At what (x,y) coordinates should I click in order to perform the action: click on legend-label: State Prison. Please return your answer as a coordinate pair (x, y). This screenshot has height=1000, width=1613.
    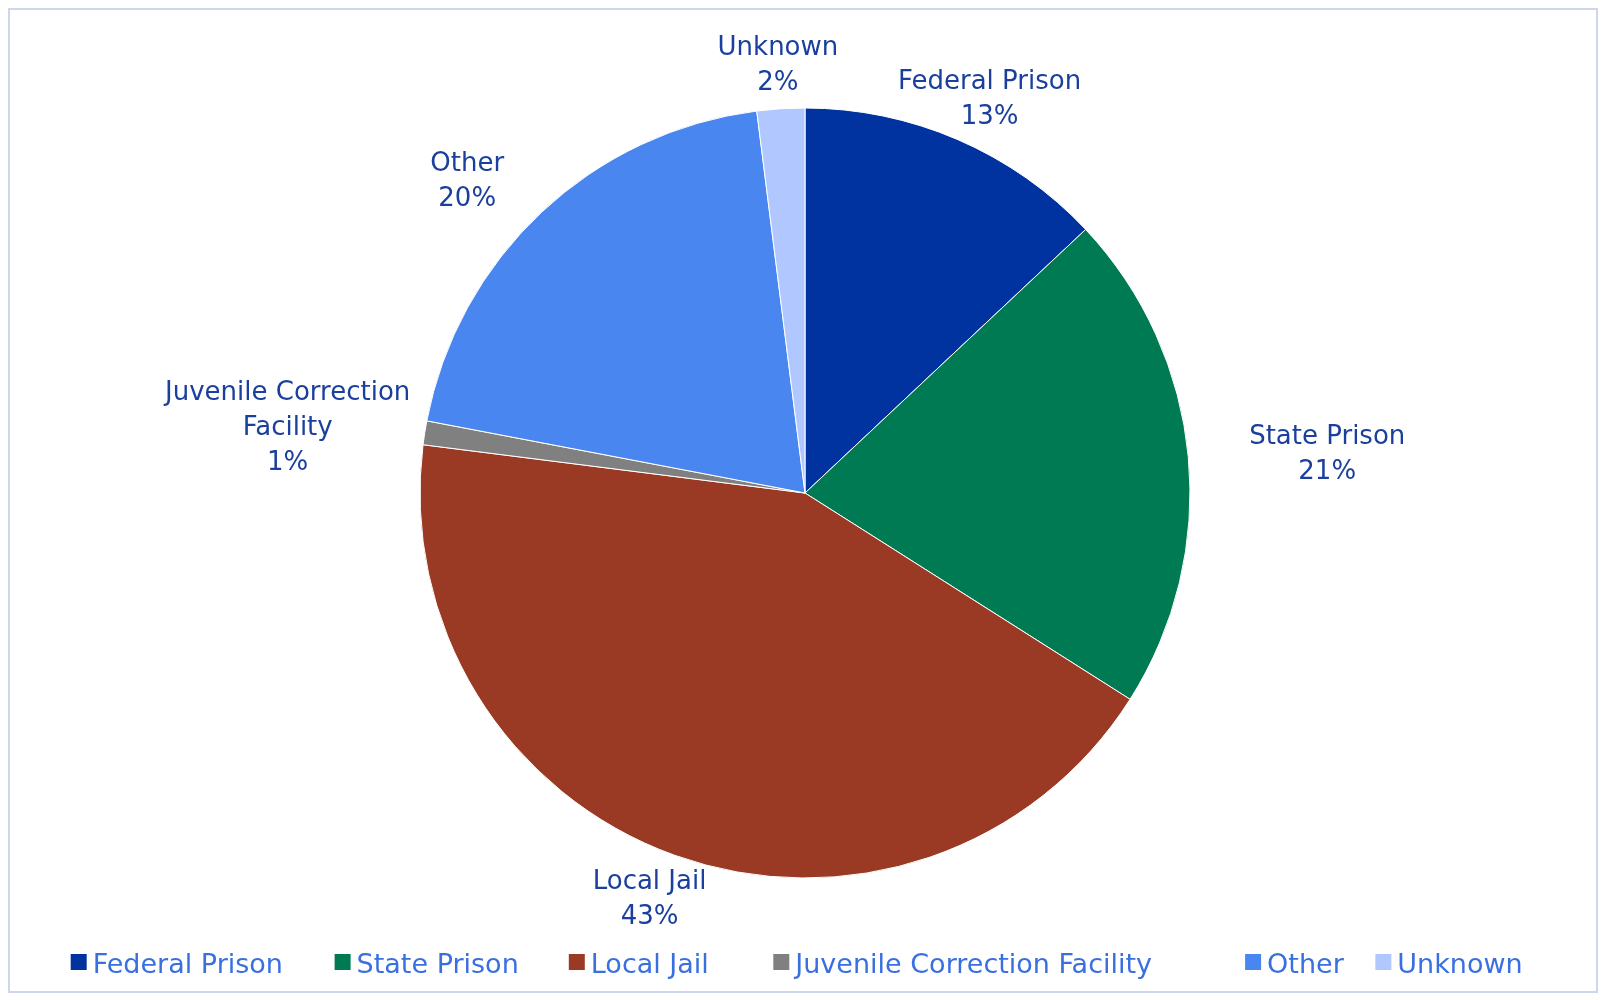
    Looking at the image, I should click on (437, 963).